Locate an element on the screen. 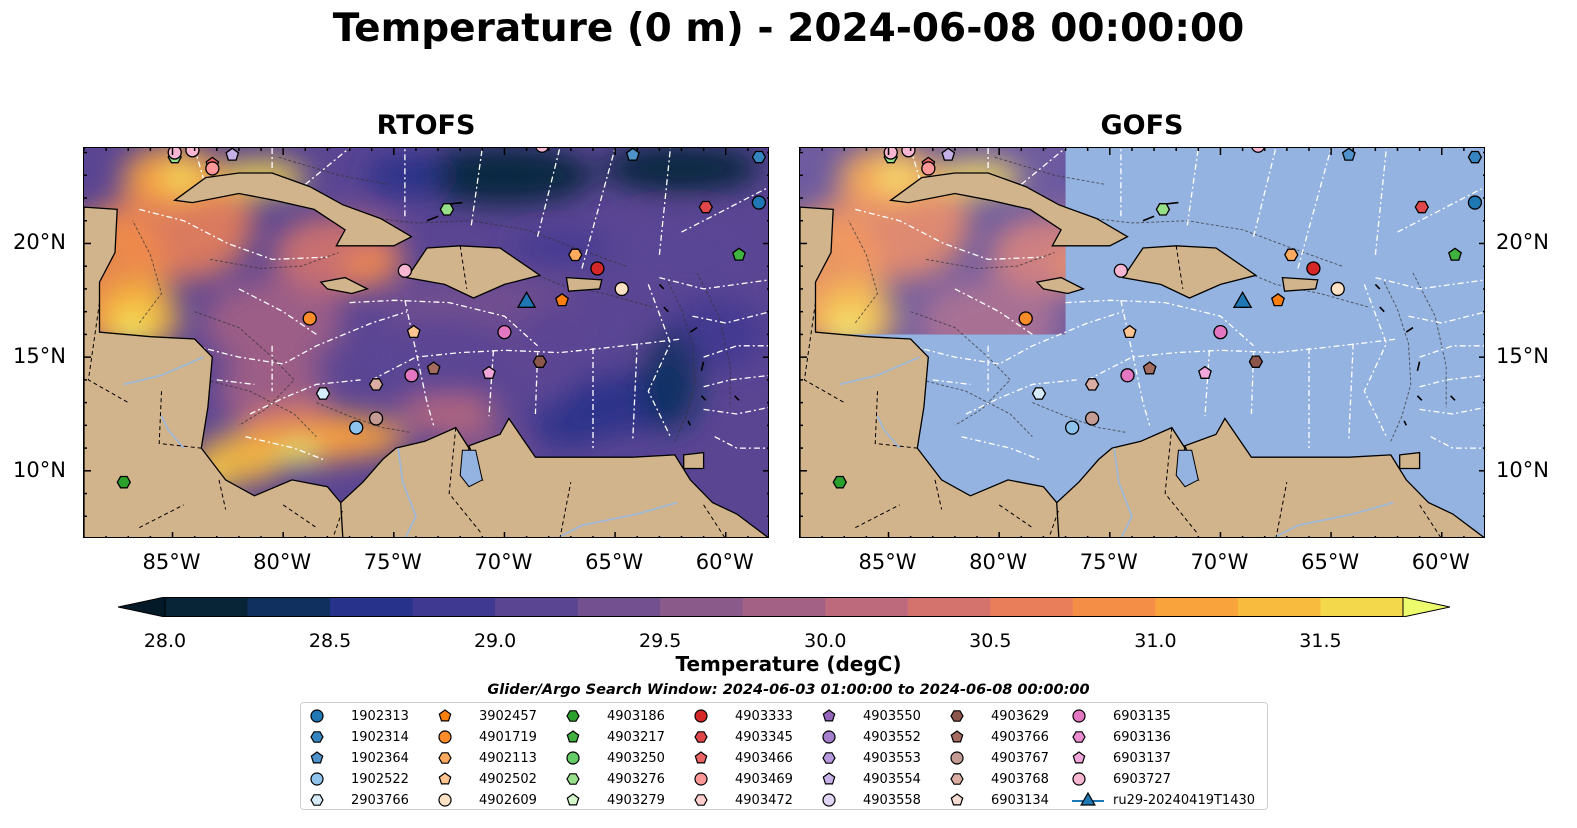  xtick-label-p1-2: 75°W is located at coordinates (1108, 562).